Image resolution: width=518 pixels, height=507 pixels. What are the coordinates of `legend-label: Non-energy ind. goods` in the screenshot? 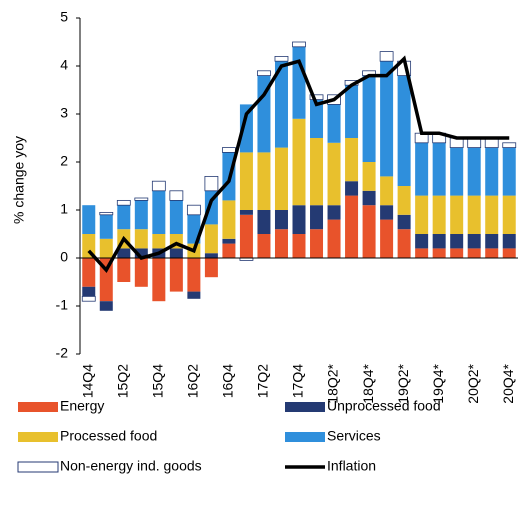 It's located at (131, 466).